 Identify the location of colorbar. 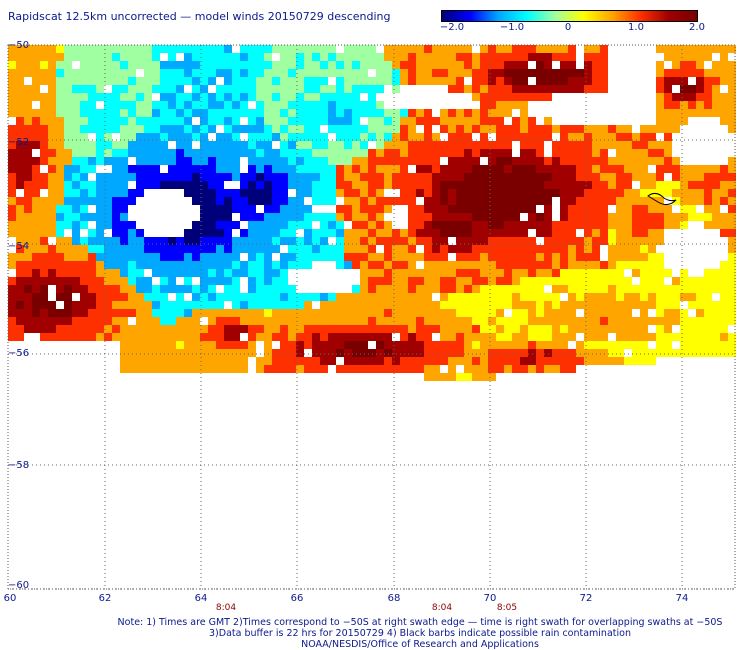
(569, 16).